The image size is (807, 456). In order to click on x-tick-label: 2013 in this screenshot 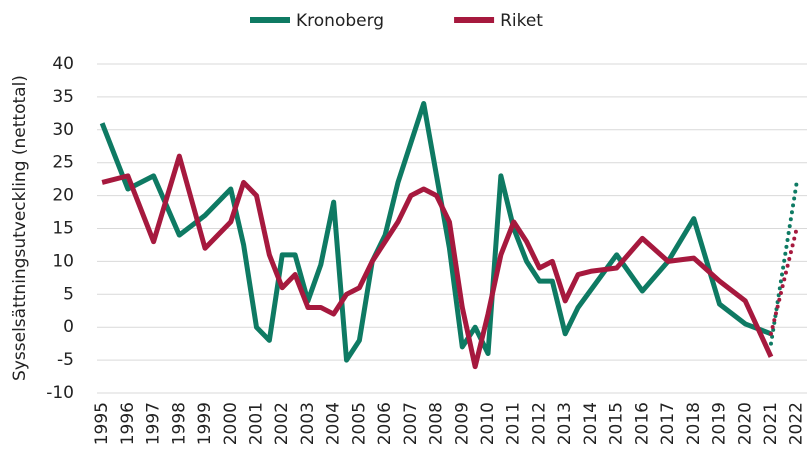, I will do `click(565, 423)`.